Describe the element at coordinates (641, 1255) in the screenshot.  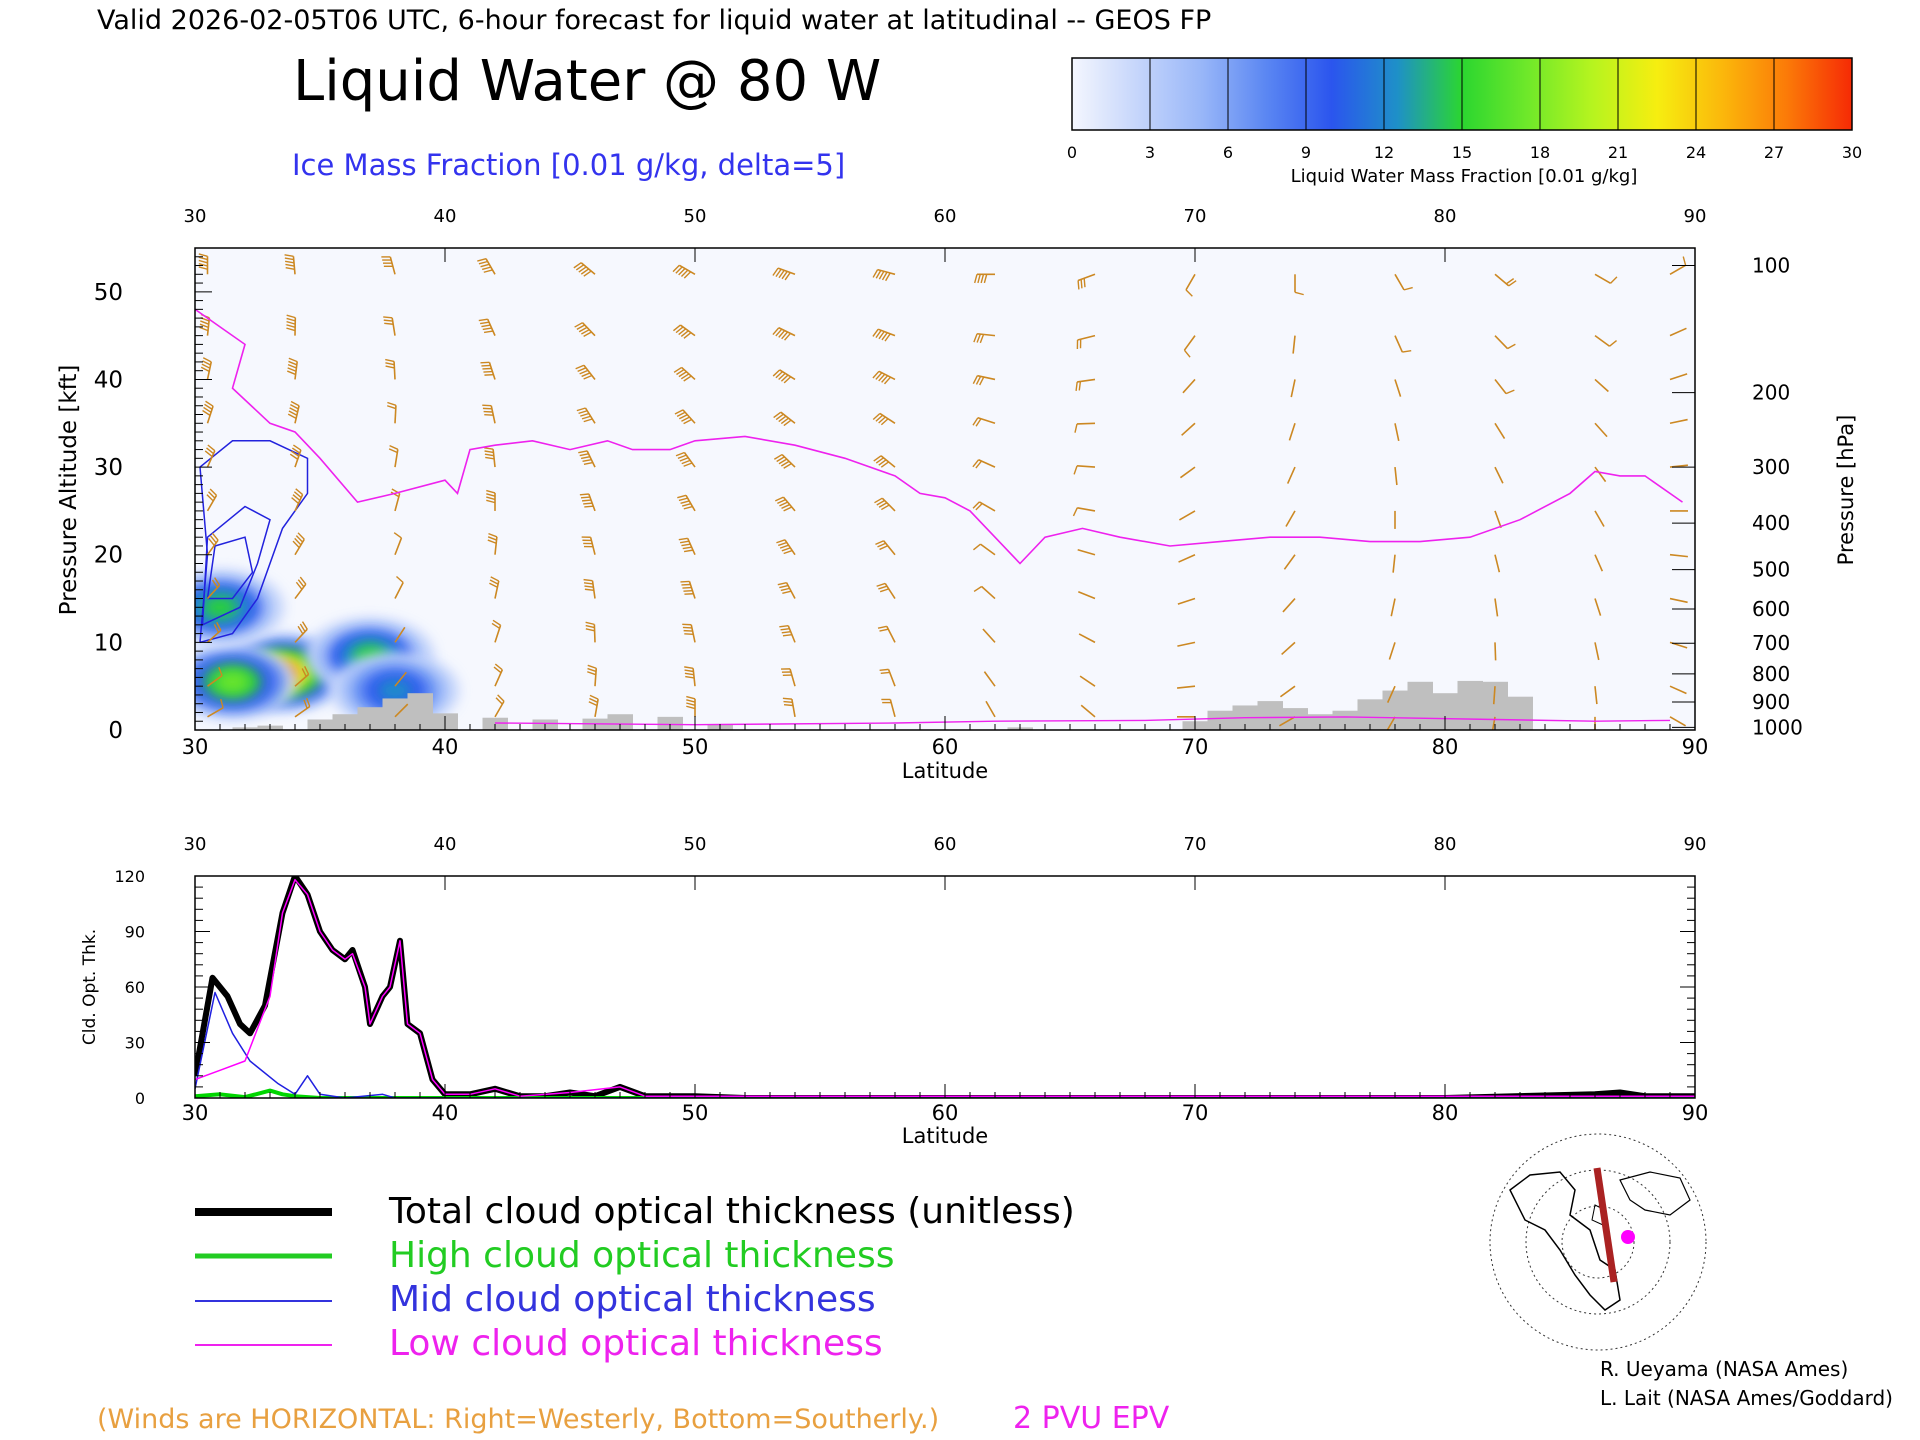
I see `legend-label-high: High cloud optical thickness` at that location.